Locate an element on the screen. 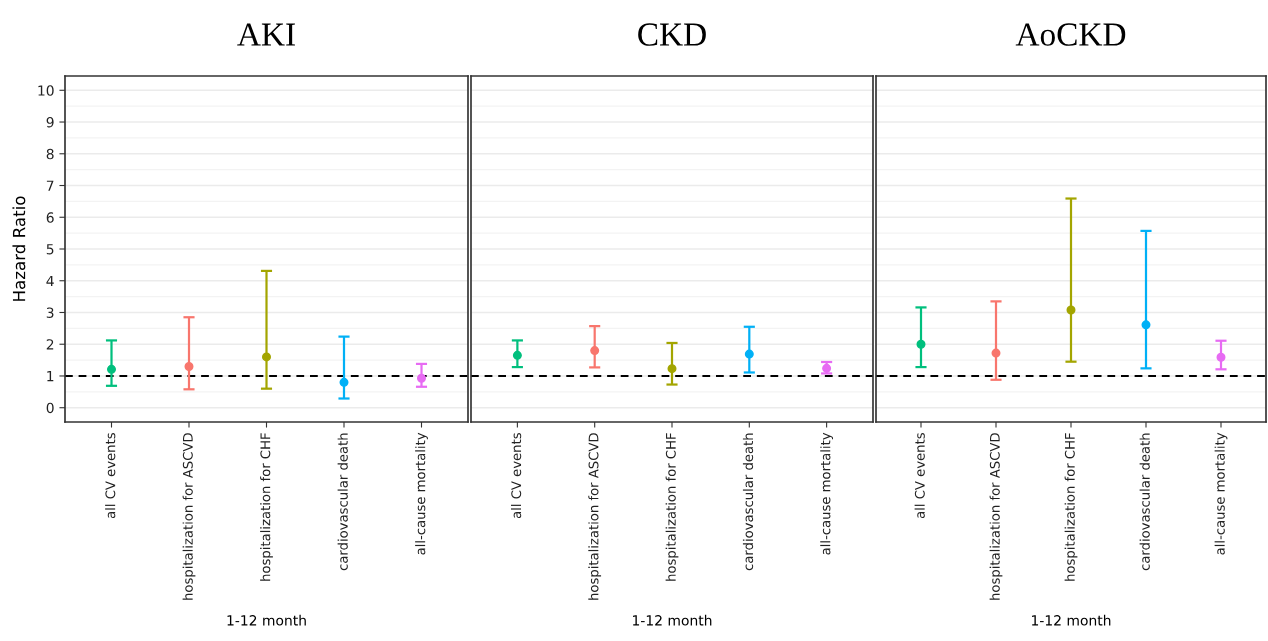 The height and width of the screenshot is (641, 1268). y-tick-label: 4 is located at coordinates (50, 281).